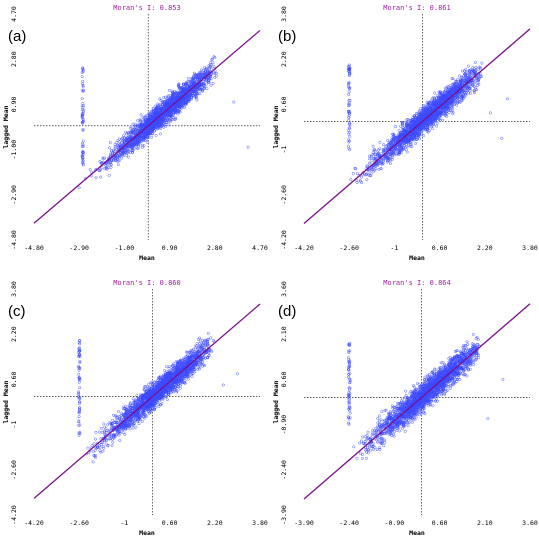  Describe the element at coordinates (530, 248) in the screenshot. I see `x-tick-label: 3.80` at that location.